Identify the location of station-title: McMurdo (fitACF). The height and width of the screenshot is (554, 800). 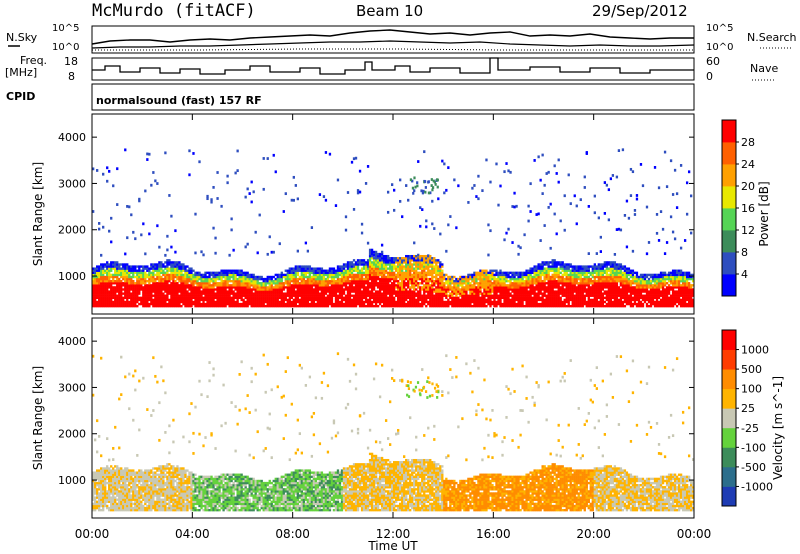
(174, 11).